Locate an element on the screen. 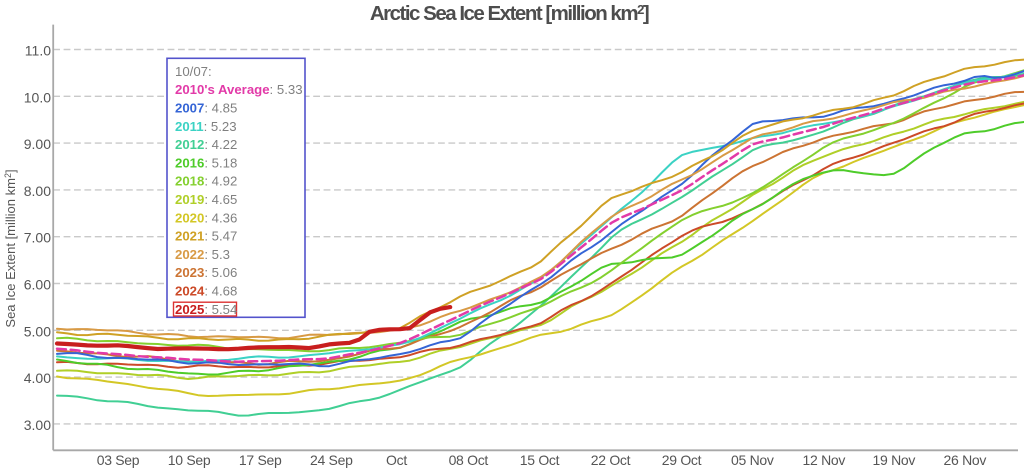  svg-text: 11.0 is located at coordinates (38, 51).